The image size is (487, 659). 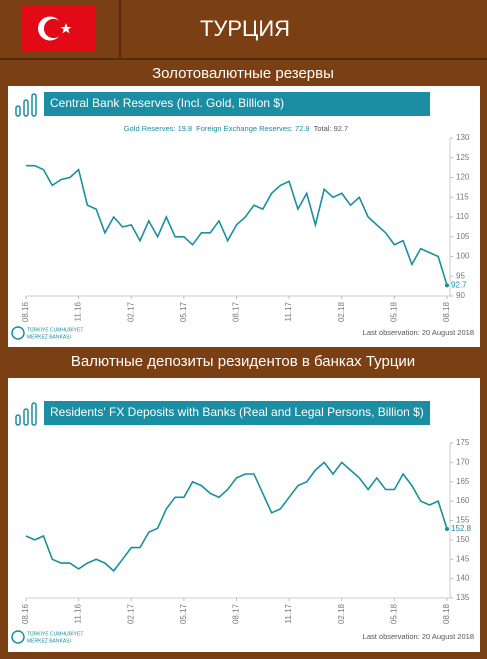 What do you see at coordinates (66, 28) in the screenshot?
I see `flag-star` at bounding box center [66, 28].